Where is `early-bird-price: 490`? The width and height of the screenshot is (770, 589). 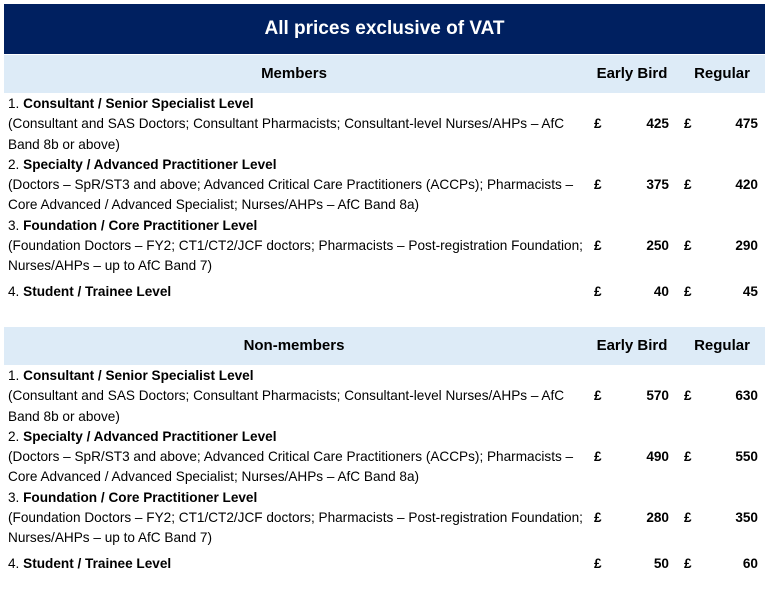 early-bird-price: 490 is located at coordinates (657, 457).